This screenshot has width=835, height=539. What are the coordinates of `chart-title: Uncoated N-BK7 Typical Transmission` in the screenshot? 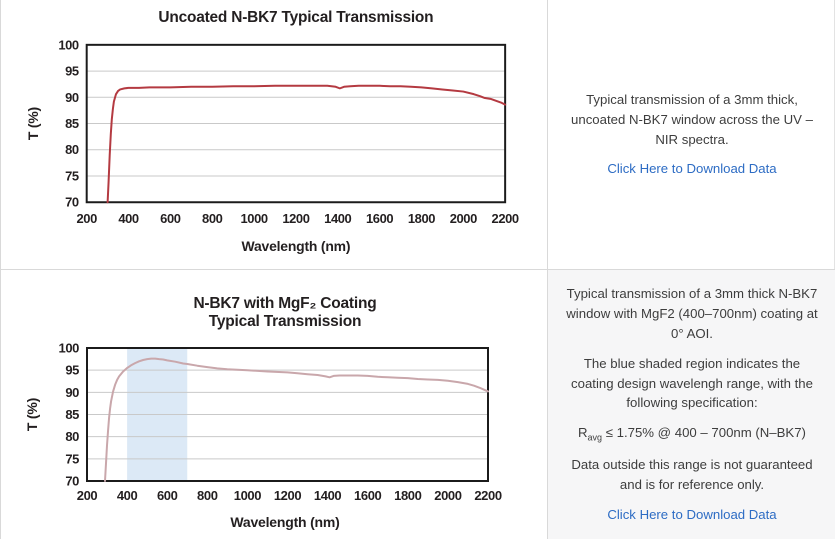 It's located at (295, 17).